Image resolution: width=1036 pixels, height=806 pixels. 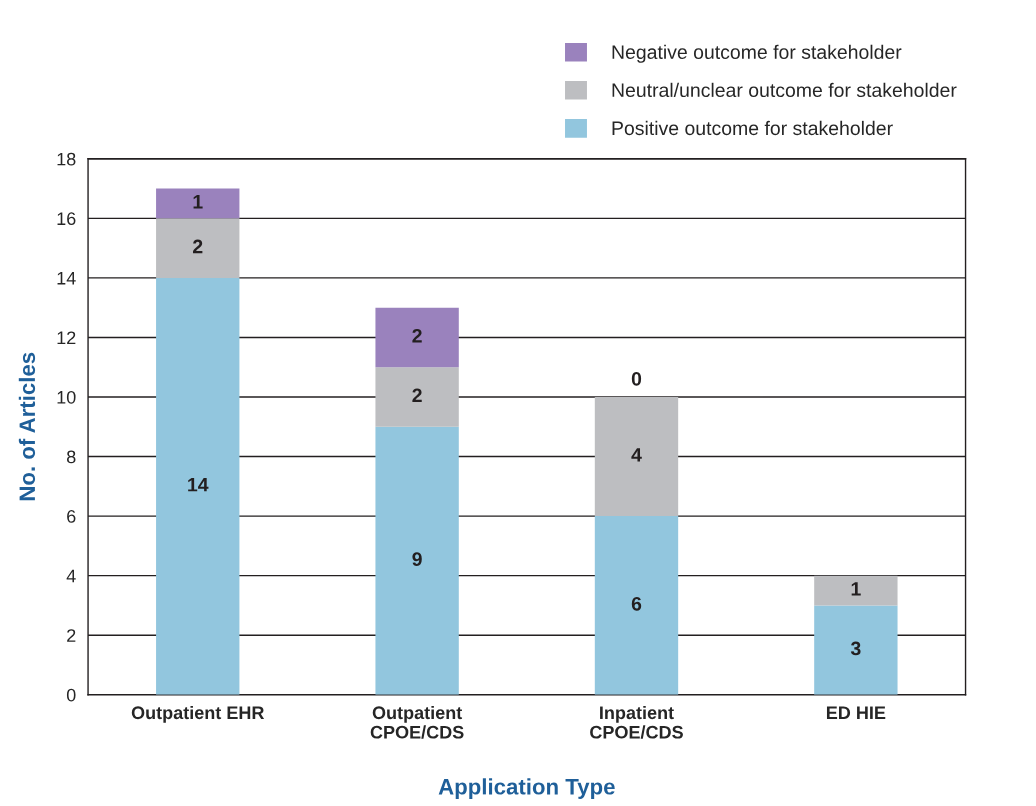 I want to click on y-tick-label: 8, so click(x=71, y=457).